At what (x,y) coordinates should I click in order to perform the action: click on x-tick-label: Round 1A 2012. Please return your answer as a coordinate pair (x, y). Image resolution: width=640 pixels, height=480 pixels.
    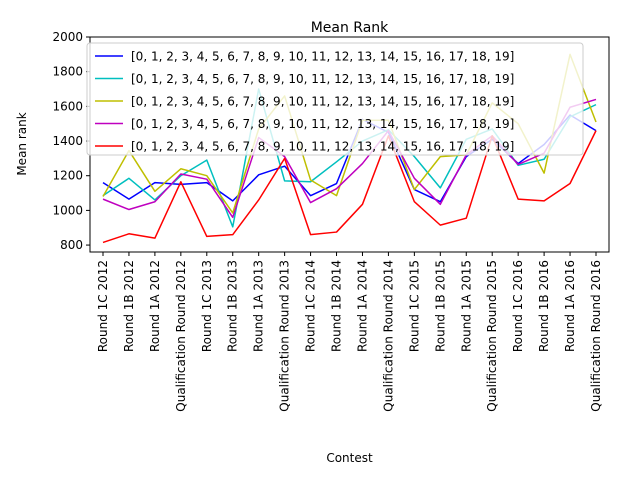
    Looking at the image, I should click on (155, 306).